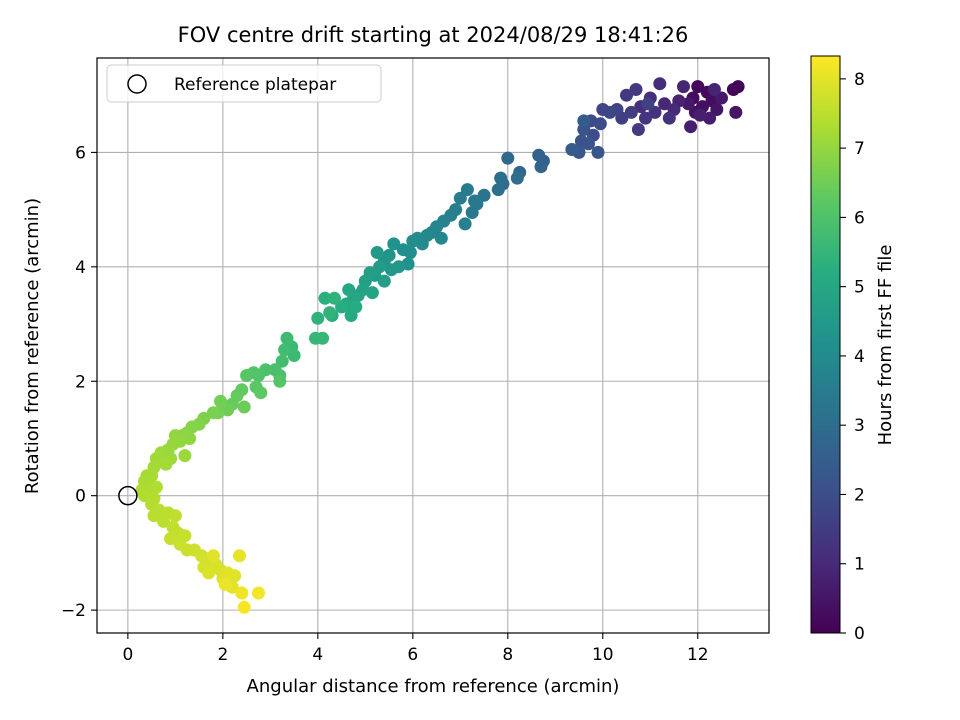  I want to click on colorbar-tick-label: 3, so click(859, 426).